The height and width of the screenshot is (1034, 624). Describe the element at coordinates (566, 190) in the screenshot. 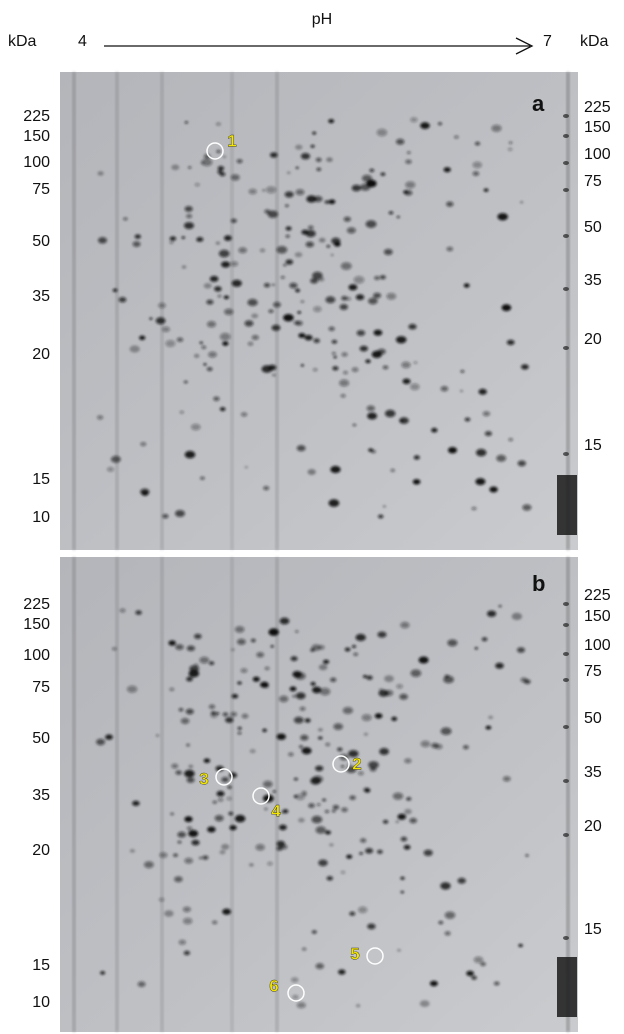

I see `ladder-band` at that location.